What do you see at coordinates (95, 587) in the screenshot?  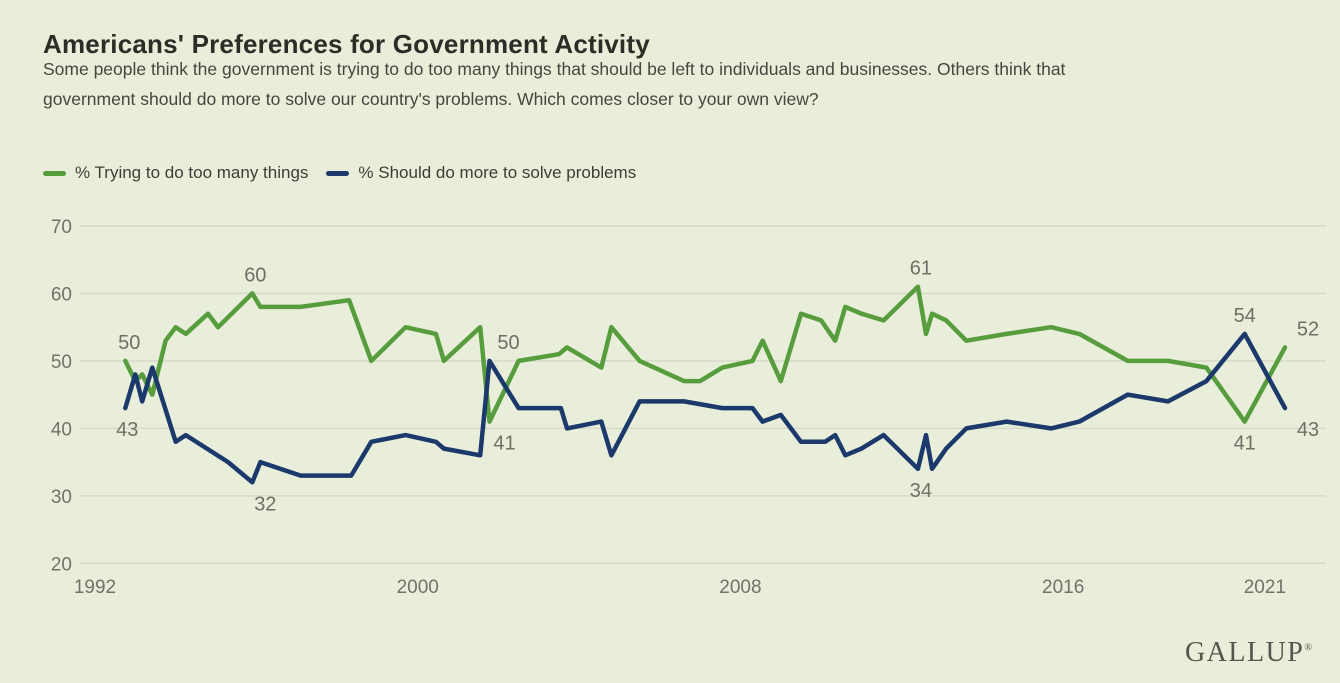 I see `x-axis-label: 1992` at bounding box center [95, 587].